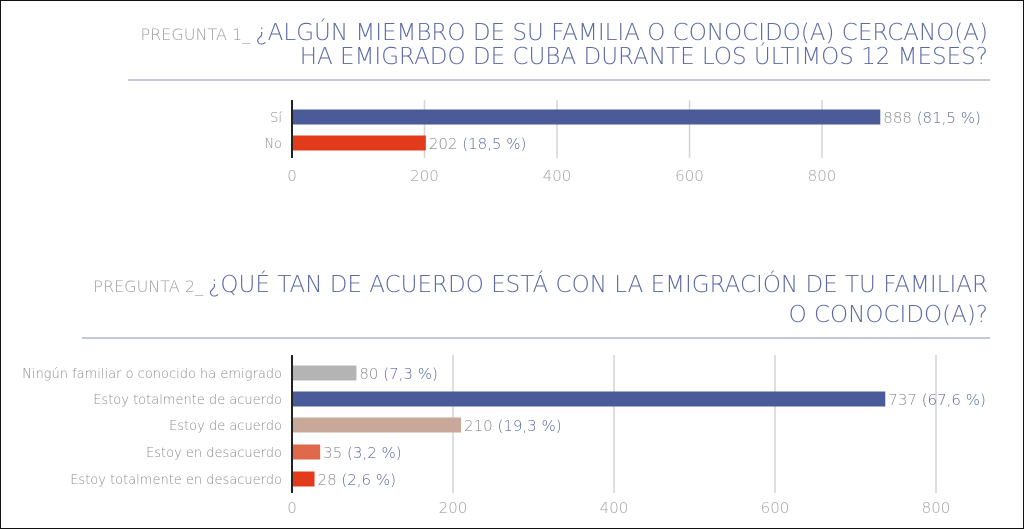  Describe the element at coordinates (398, 374) in the screenshot. I see `data-label: 80 (7,3 %)` at that location.